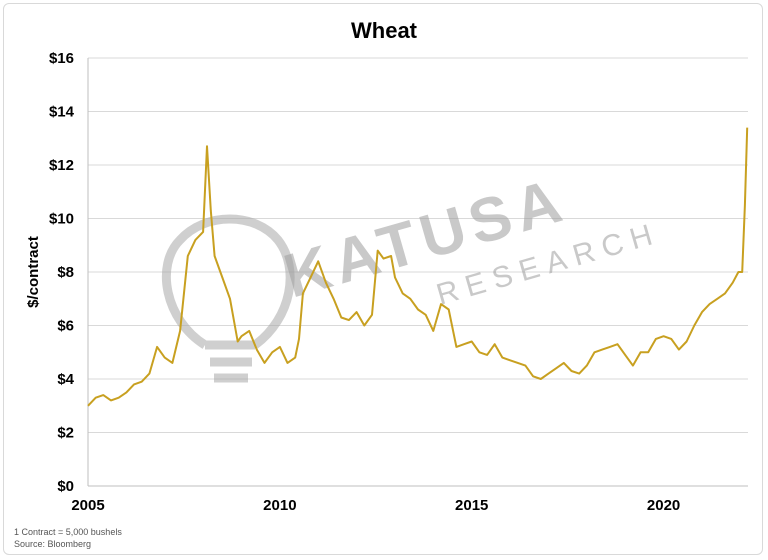 This screenshot has height=560, width=768. I want to click on y-tick-label: $2, so click(65, 433).